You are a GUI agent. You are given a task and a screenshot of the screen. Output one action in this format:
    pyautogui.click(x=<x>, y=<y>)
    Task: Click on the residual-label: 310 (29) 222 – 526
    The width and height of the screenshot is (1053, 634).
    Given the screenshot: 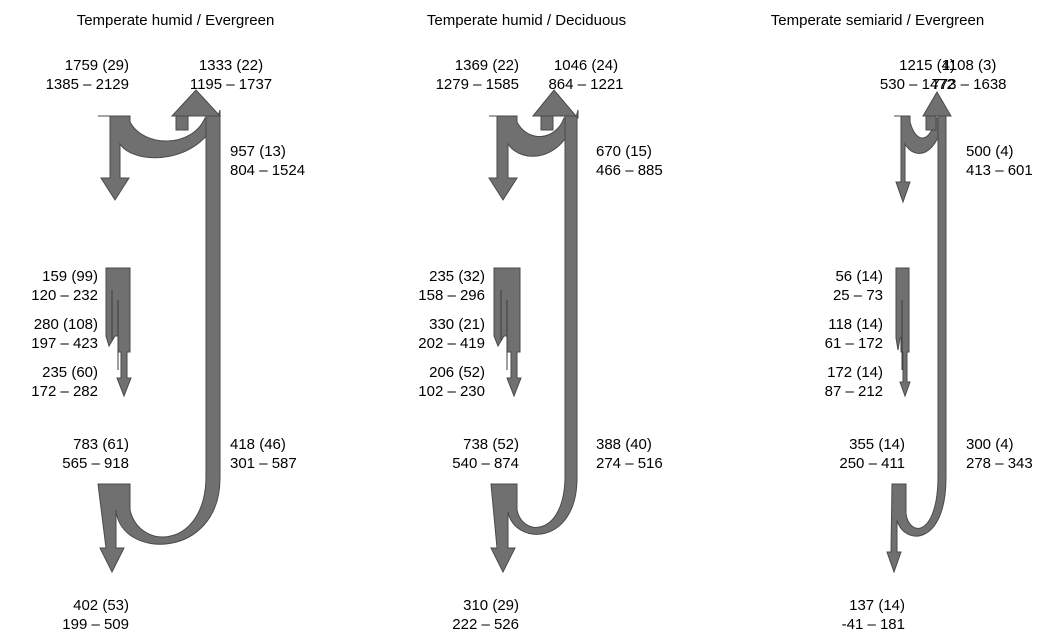 What is the action you would take?
    pyautogui.click(x=485, y=615)
    